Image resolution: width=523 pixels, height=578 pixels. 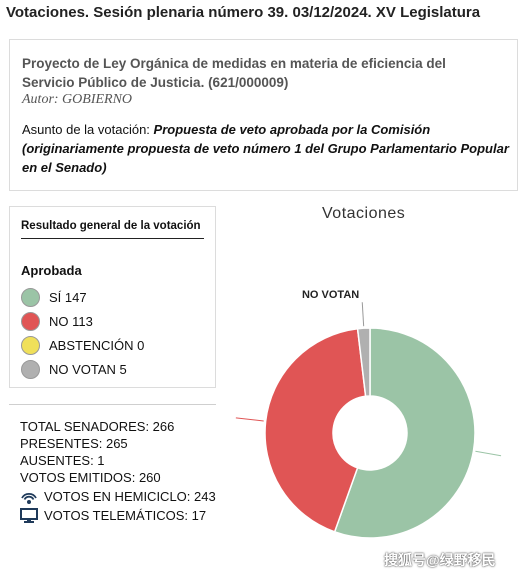 I want to click on stat-telematicos-text: VOTOS TELEMÁTICOS: 17, so click(x=125, y=515).